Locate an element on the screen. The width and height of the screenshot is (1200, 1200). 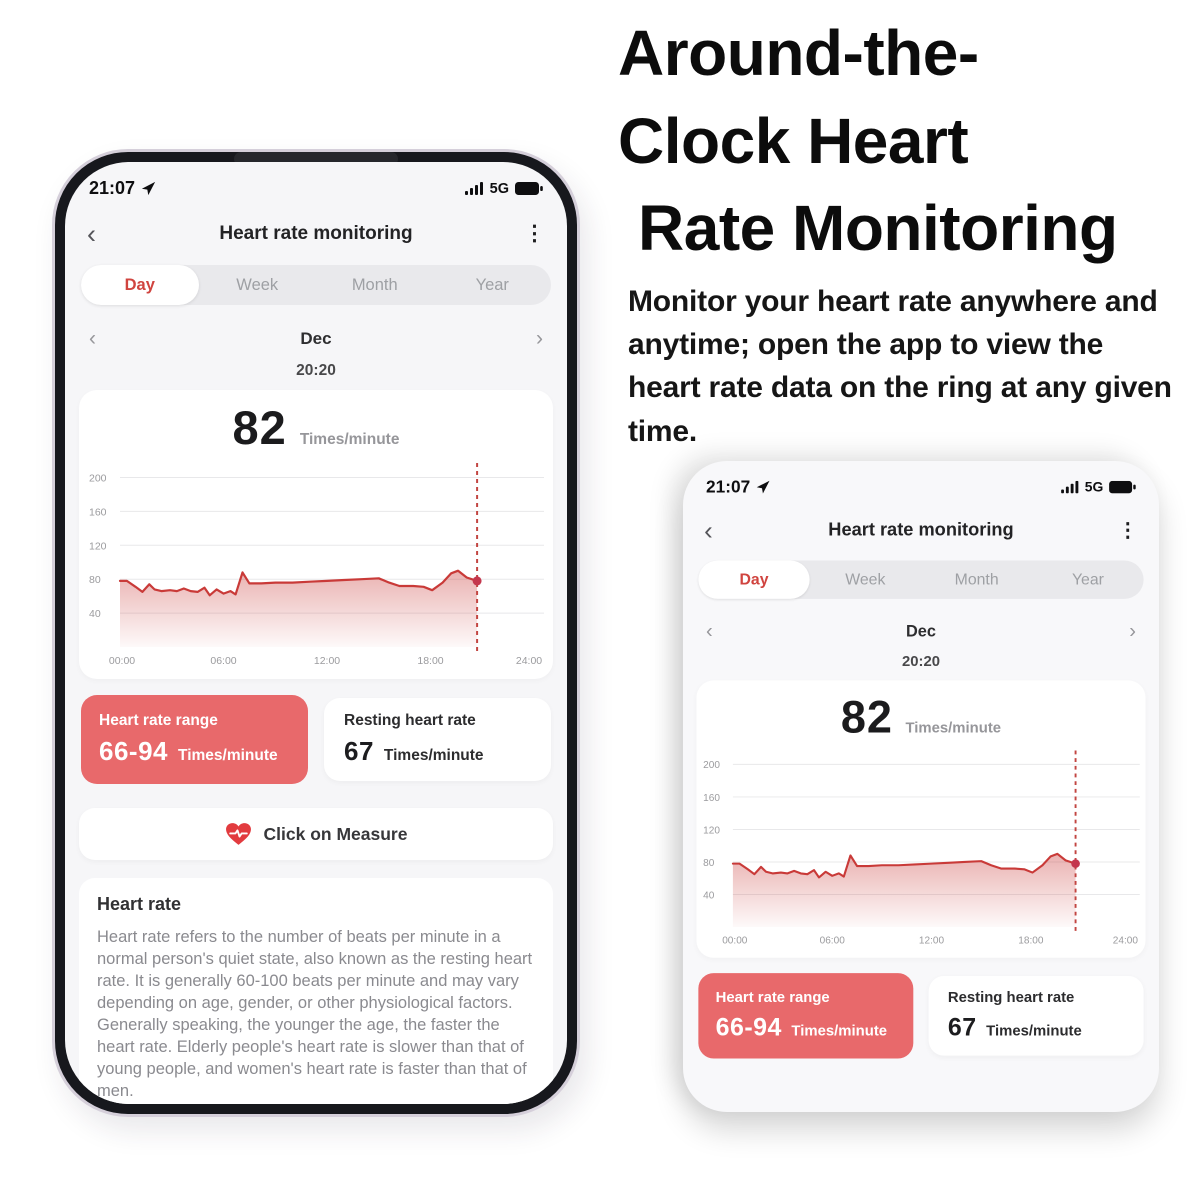
marketing-title: Around-the- Clock Heart Rate Monitoring is located at coordinates (909, 141).